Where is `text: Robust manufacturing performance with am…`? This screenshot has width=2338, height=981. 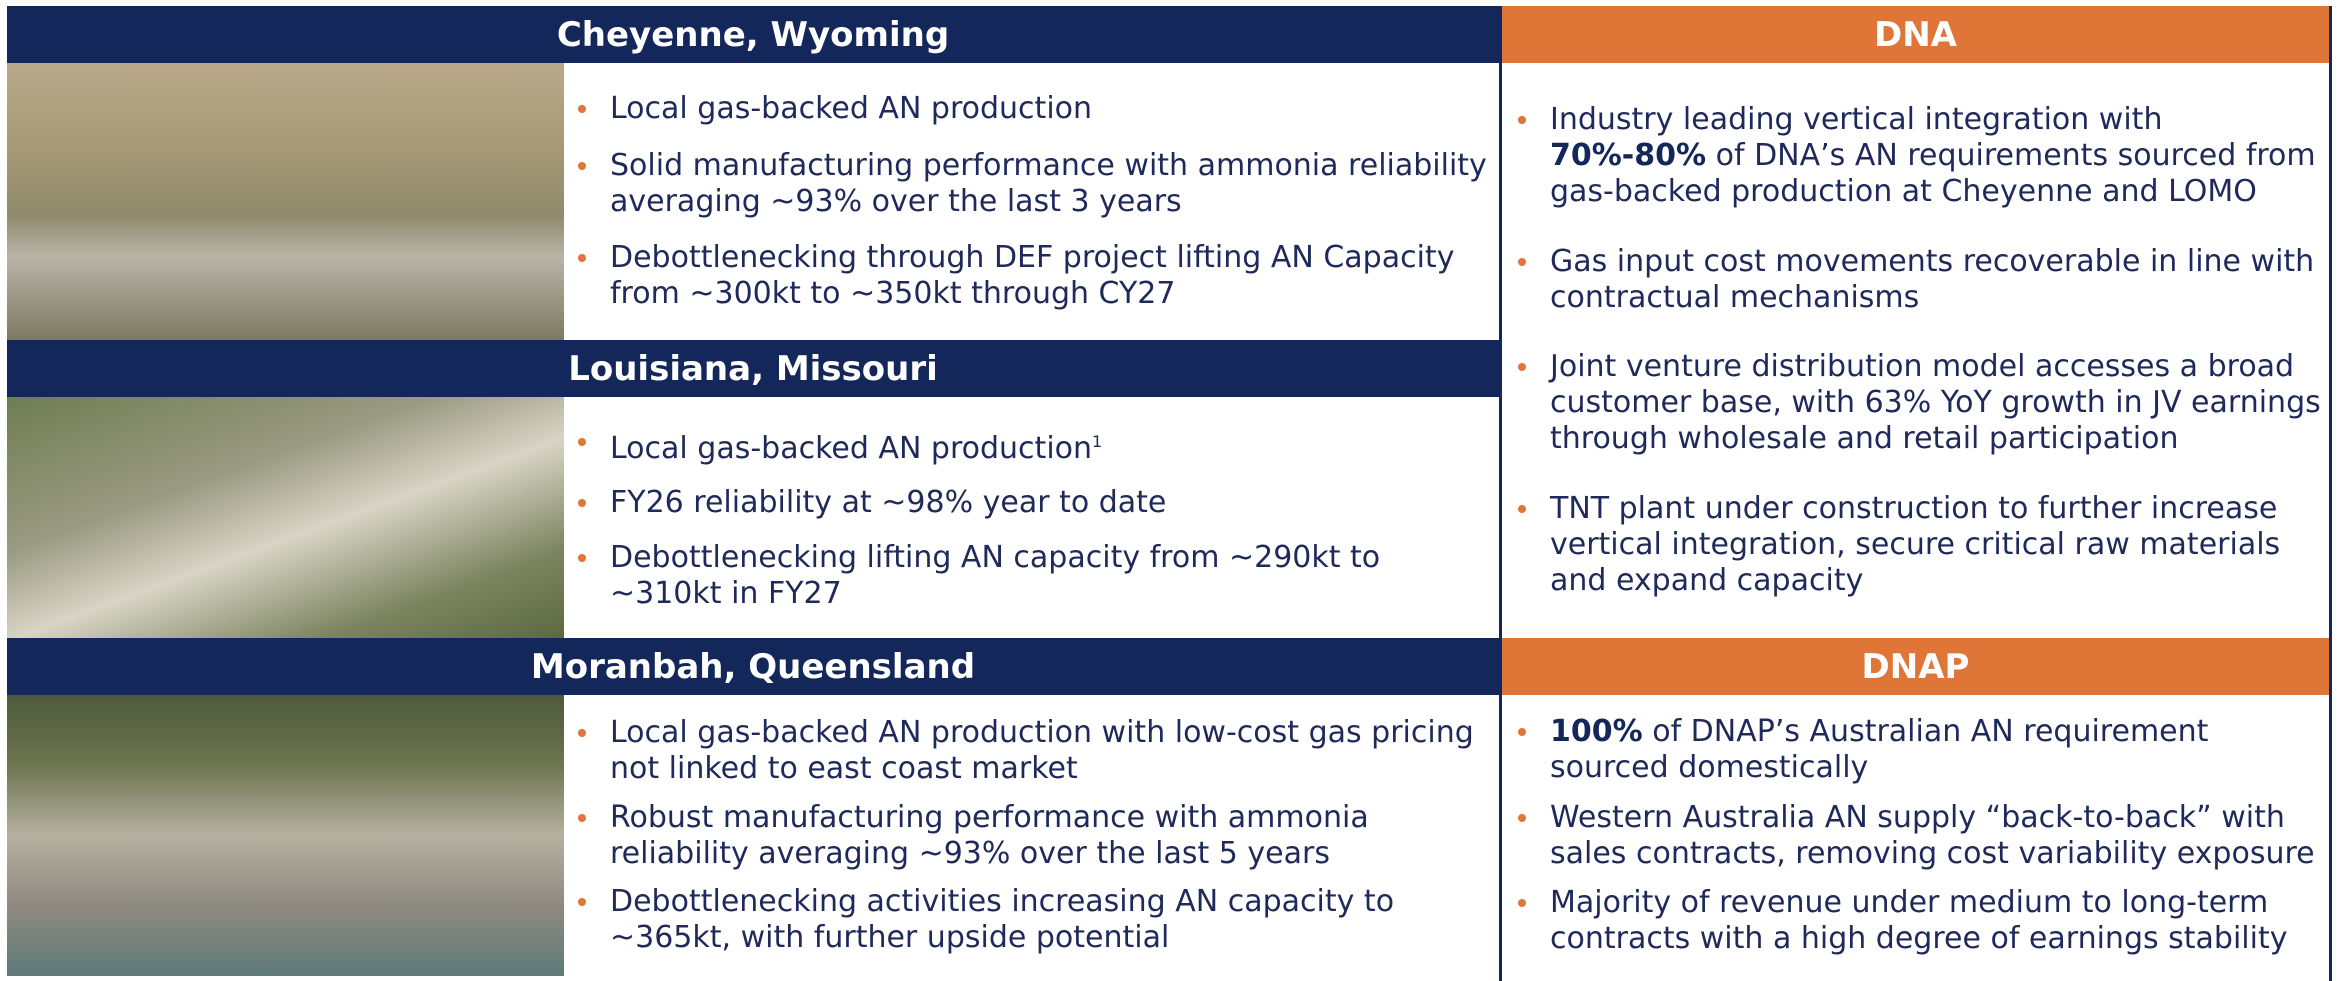
text: Robust manufacturing performance with am… is located at coordinates (989, 835).